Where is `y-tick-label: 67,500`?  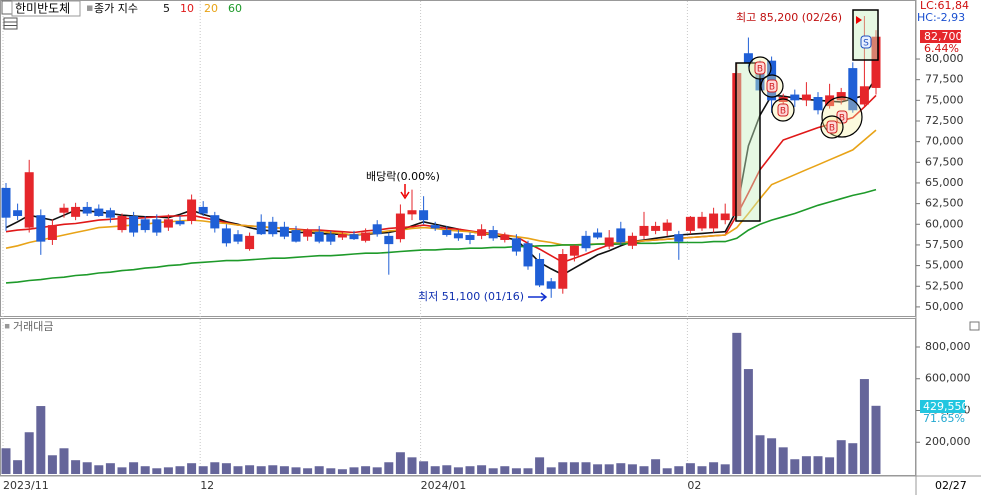
y-tick-label: 67,500 is located at coordinates (944, 161).